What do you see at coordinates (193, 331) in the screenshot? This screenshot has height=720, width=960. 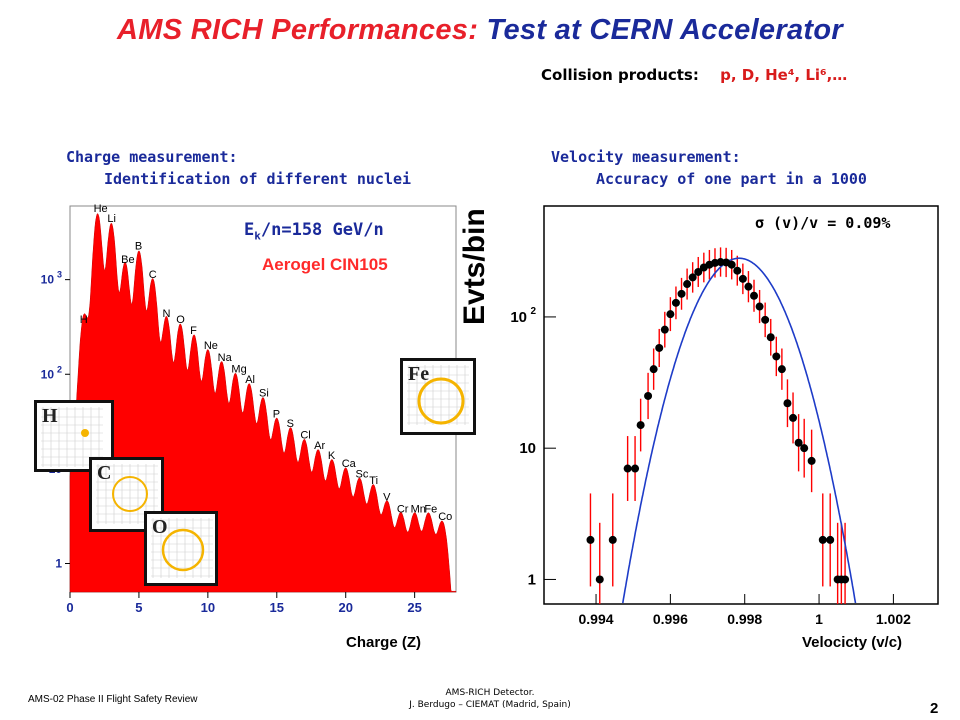 I see `peak-label-f: F` at bounding box center [193, 331].